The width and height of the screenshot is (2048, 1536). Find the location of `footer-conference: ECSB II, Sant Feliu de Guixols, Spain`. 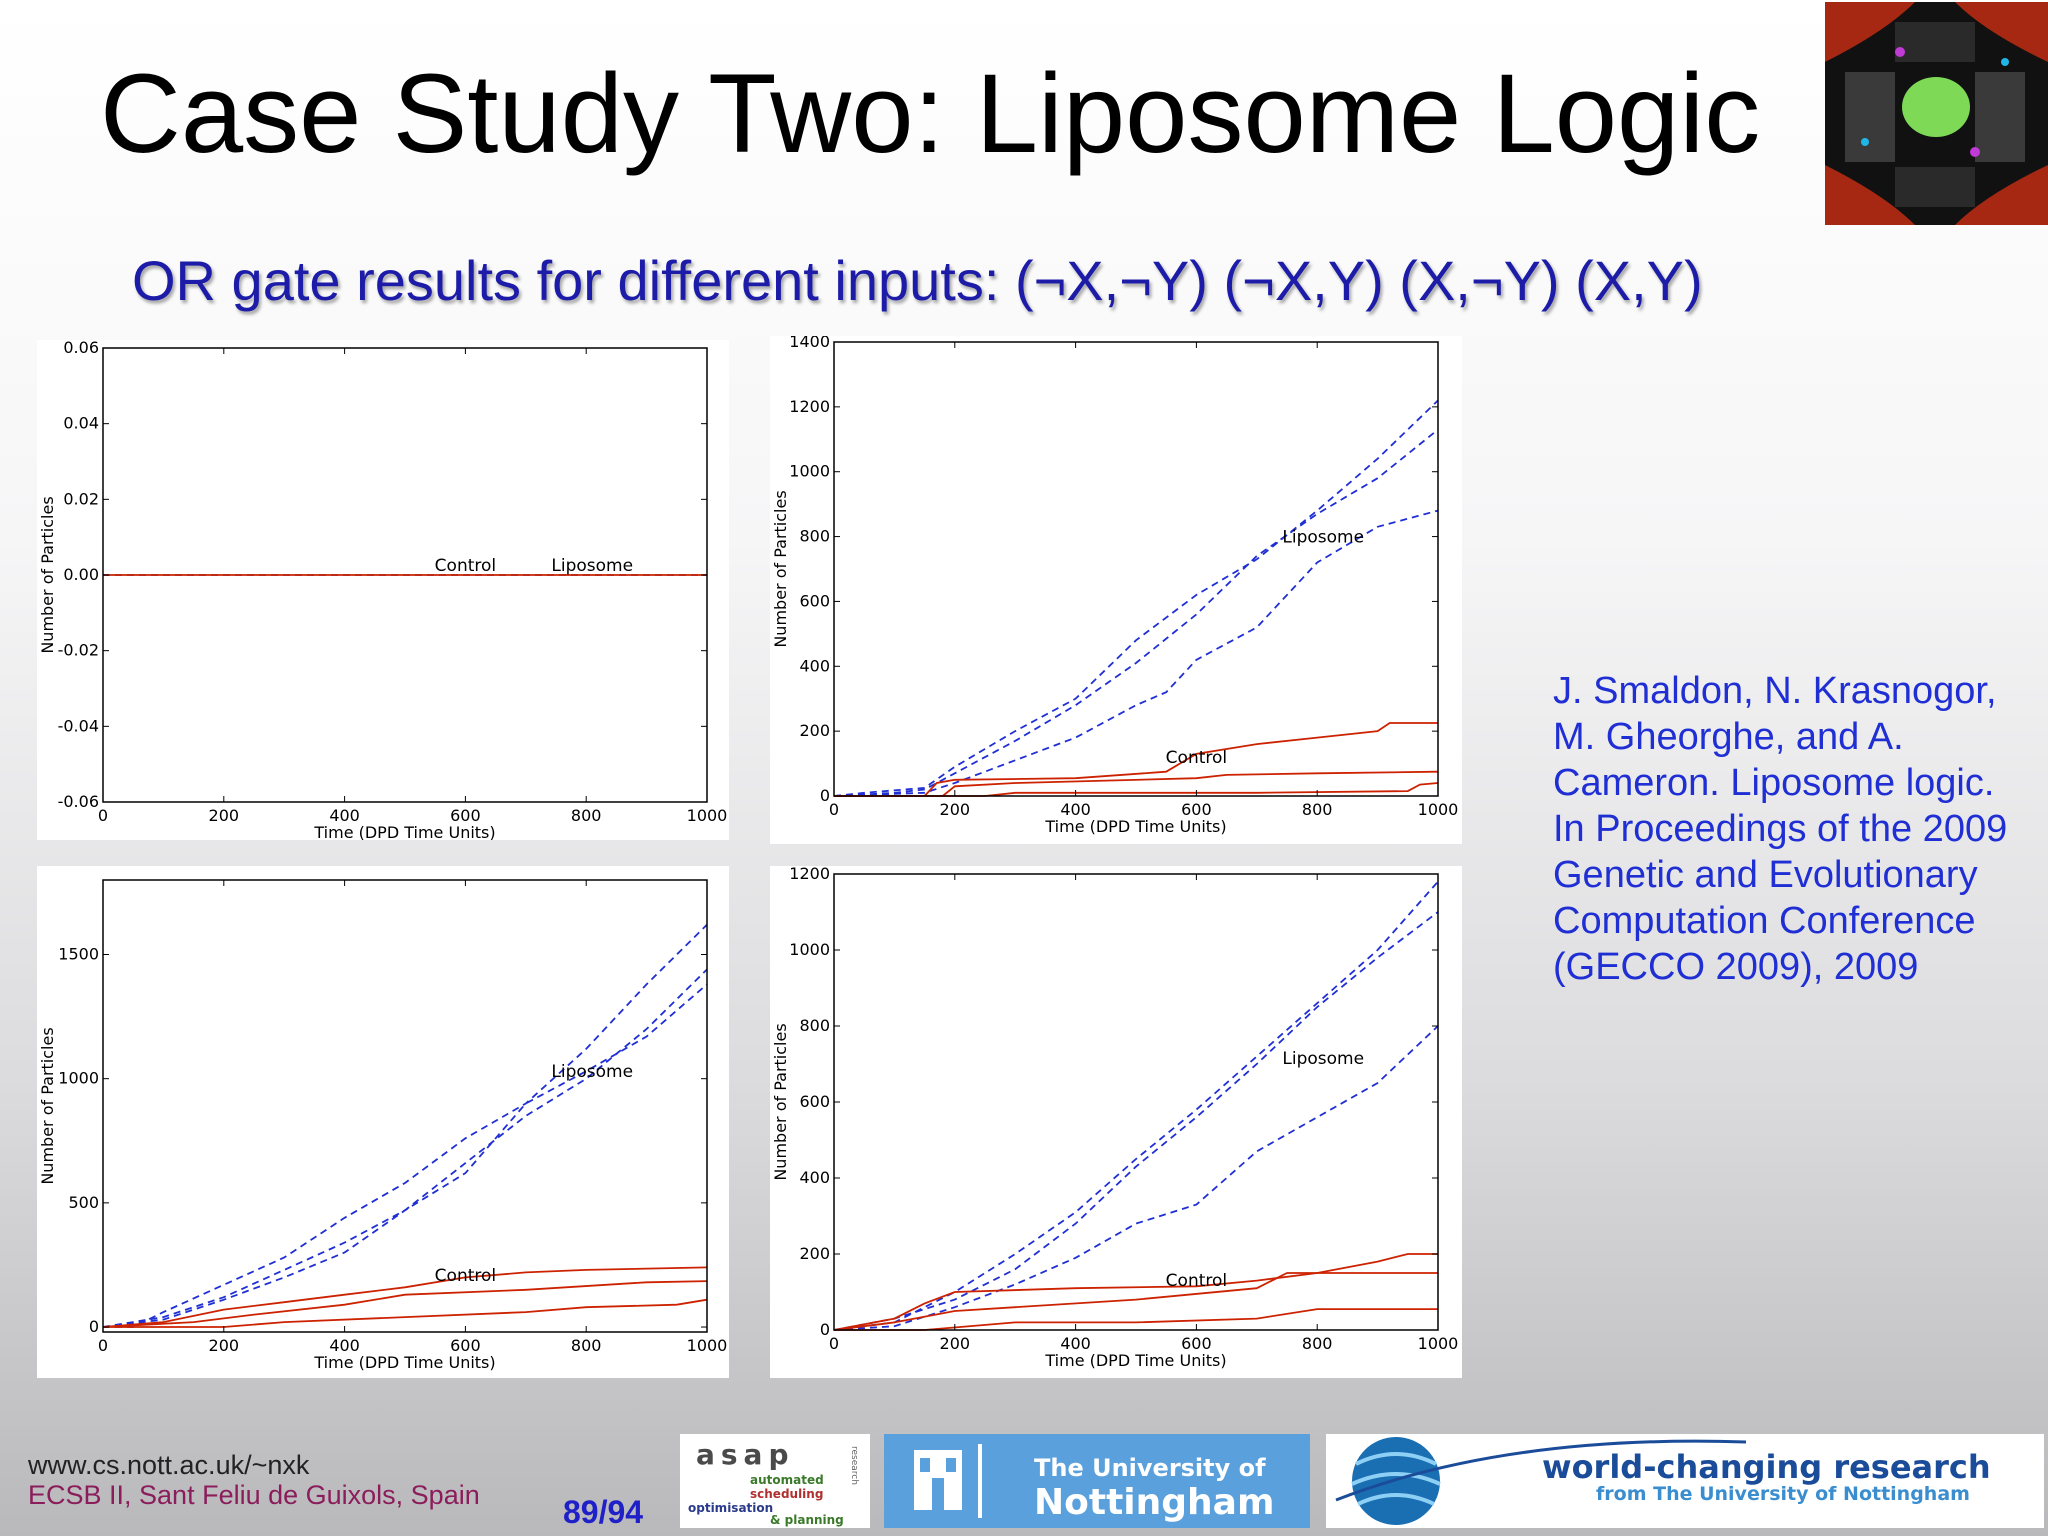

footer-conference: ECSB II, Sant Feliu de Guixols, Spain is located at coordinates (254, 1495).